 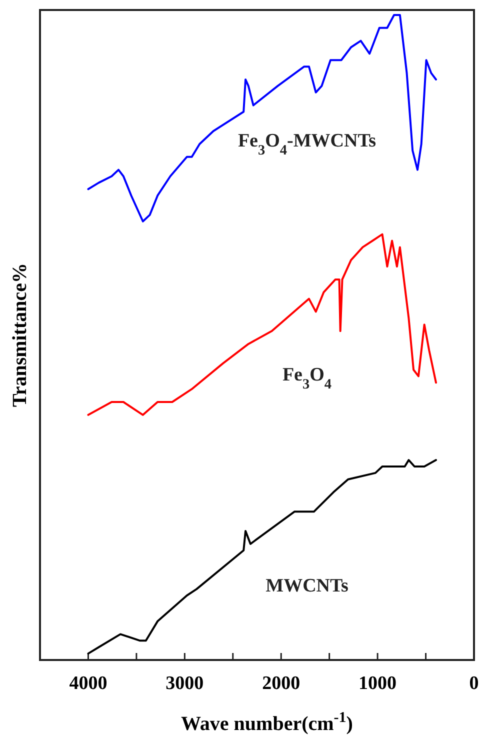 I want to click on x-axis-title: Wave number(cm$^{-1}$), so click(x=267, y=722).